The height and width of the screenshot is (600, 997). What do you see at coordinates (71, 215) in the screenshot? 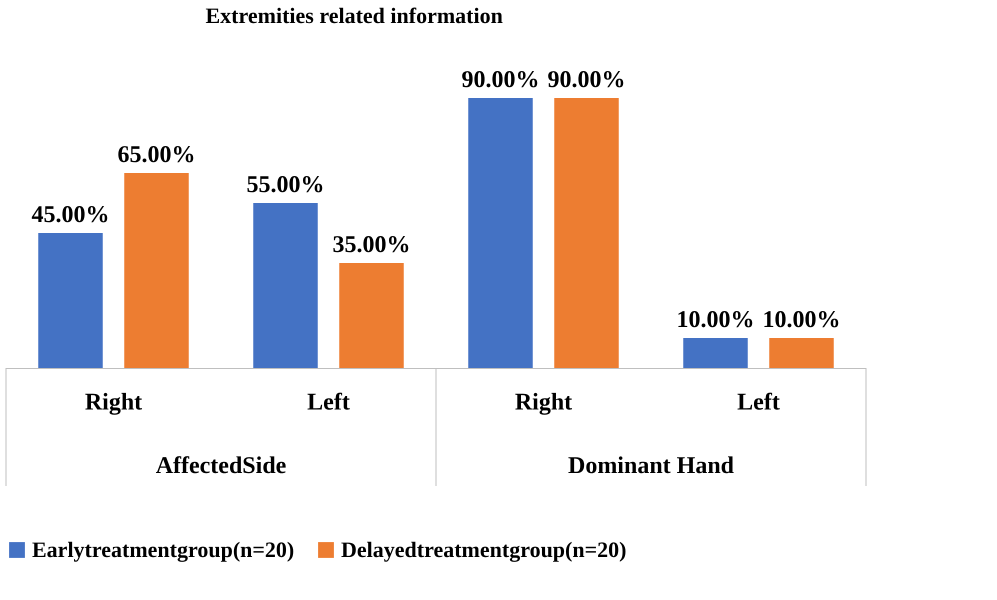
I see `data-label: 45.00%` at bounding box center [71, 215].